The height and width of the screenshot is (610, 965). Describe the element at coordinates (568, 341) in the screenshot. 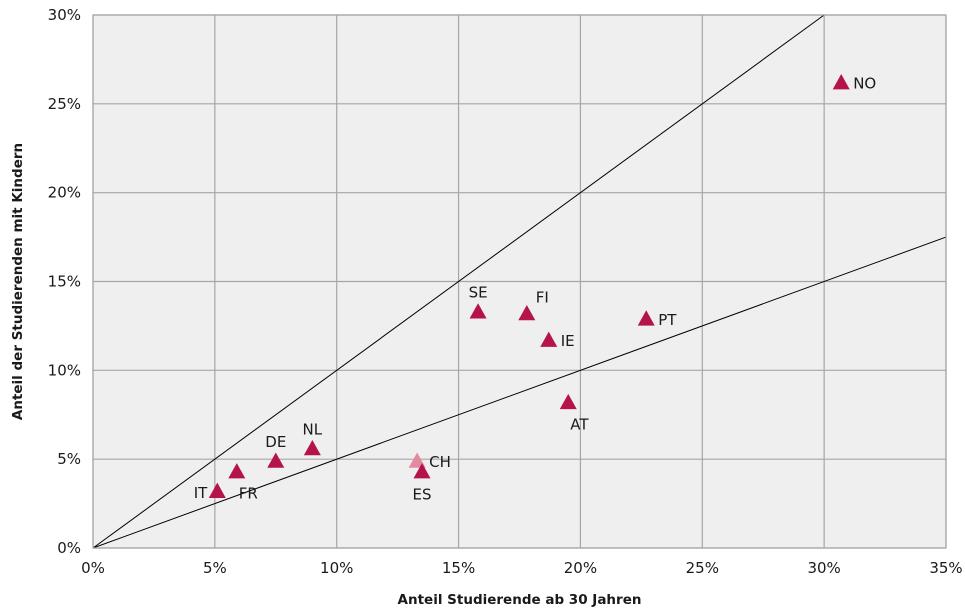

I see `data-point-label: IE` at that location.